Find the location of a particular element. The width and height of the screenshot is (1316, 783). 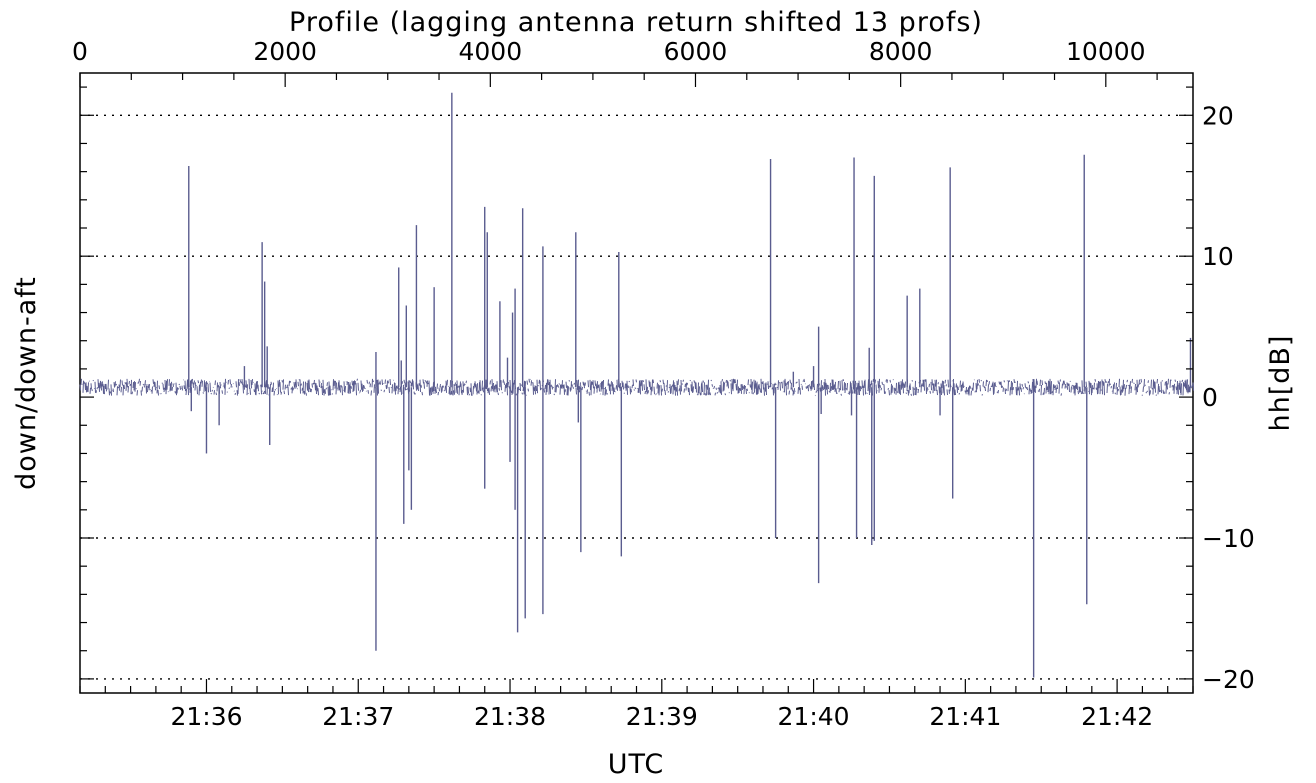

top-x-tick-label: 8000 is located at coordinates (901, 51).